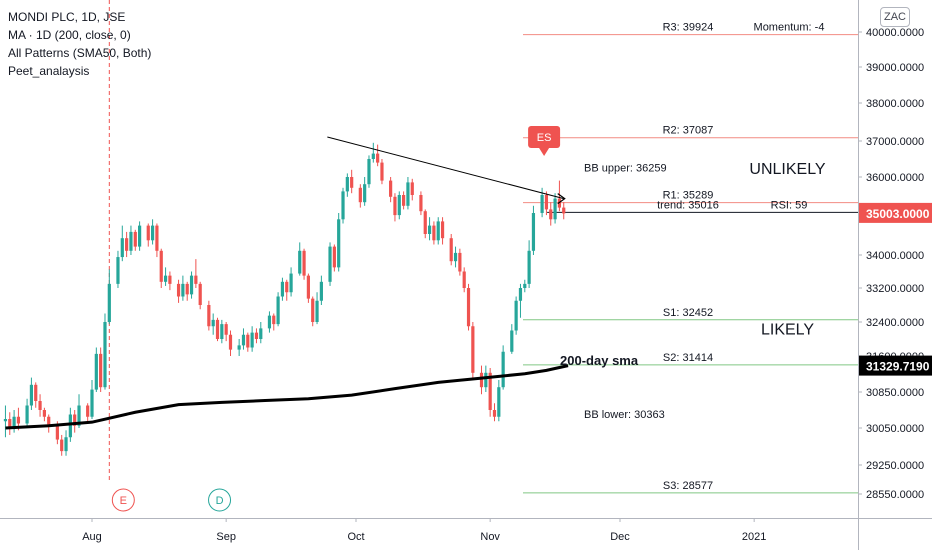 This screenshot has width=932, height=550. I want to click on y-tick-label: 40000.0000, so click(895, 33).